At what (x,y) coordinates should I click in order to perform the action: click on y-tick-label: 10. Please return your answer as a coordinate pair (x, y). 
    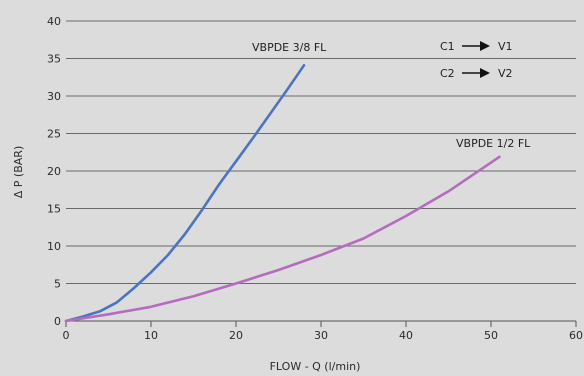
    Looking at the image, I should click on (54, 246).